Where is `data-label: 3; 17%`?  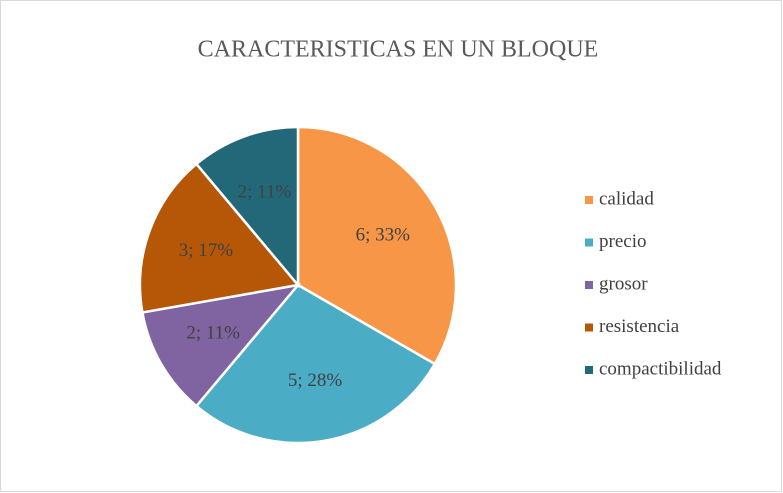
data-label: 3; 17% is located at coordinates (206, 250).